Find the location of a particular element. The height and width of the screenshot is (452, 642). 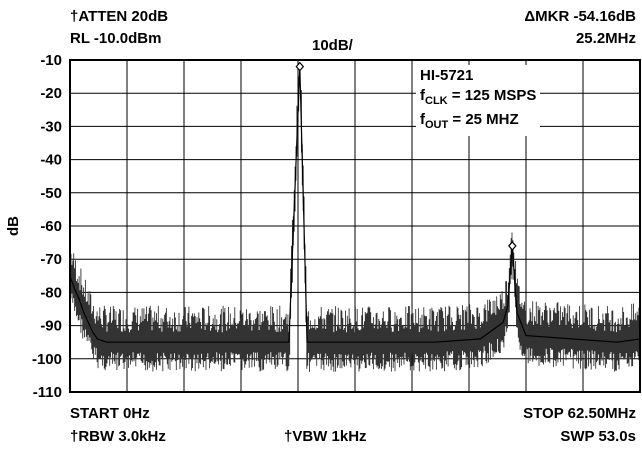

fout-value: = 25 MHZ is located at coordinates (483, 119).